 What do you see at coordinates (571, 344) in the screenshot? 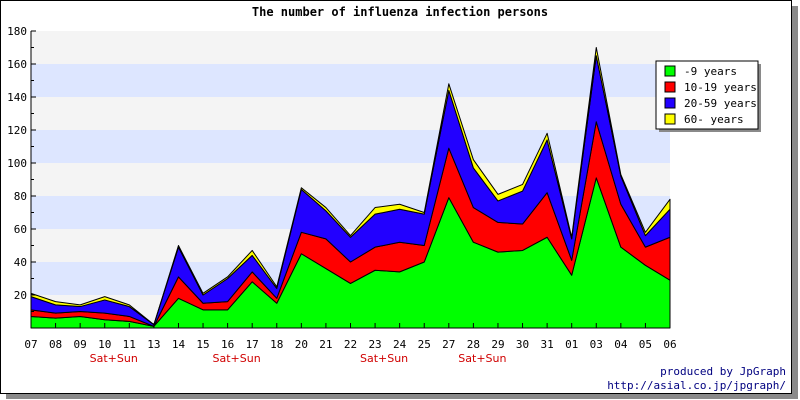
I see `x-tick-label: 01` at bounding box center [571, 344].